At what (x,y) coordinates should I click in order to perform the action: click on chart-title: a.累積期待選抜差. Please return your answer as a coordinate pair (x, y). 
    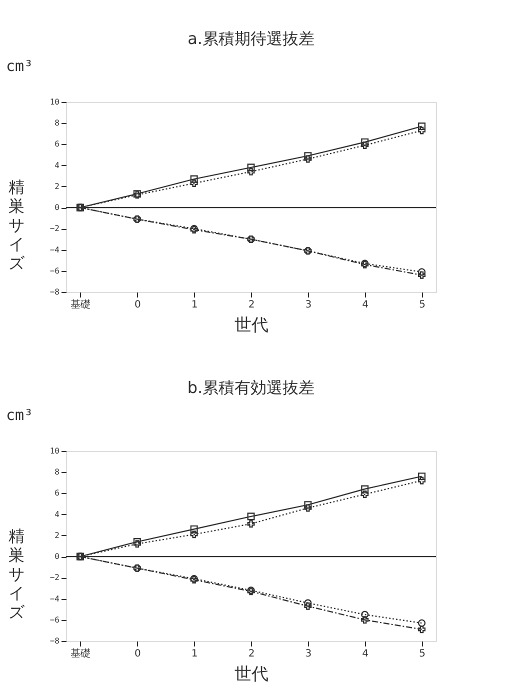
    Looking at the image, I should click on (251, 38).